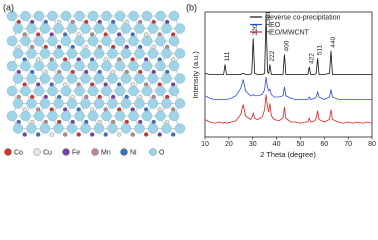  Describe the element at coordinates (268, 16) in the screenshot. I see `peak-label: 331` at that location.